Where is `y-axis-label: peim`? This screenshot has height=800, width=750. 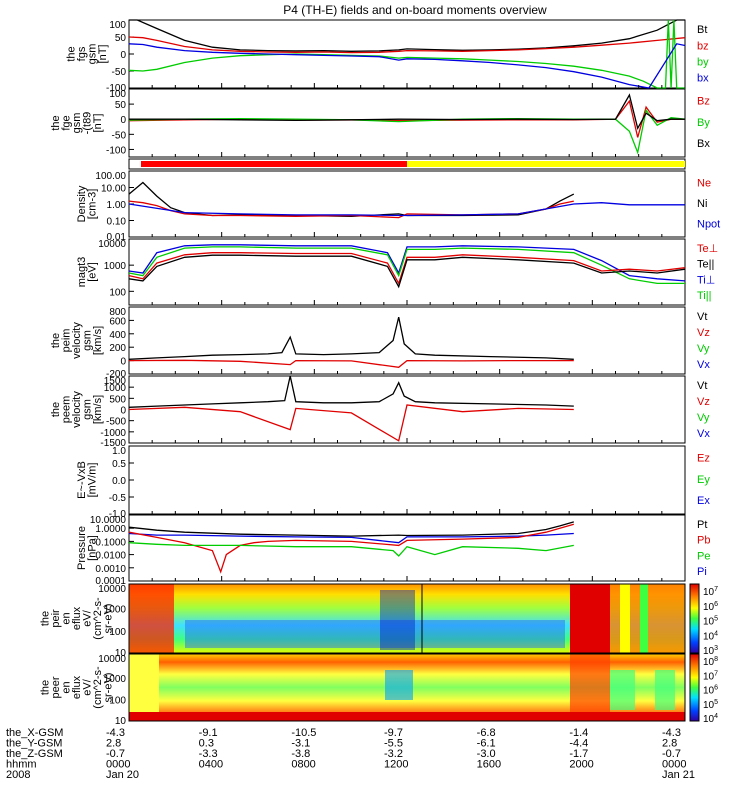 y-axis-label: peim is located at coordinates (67, 341).